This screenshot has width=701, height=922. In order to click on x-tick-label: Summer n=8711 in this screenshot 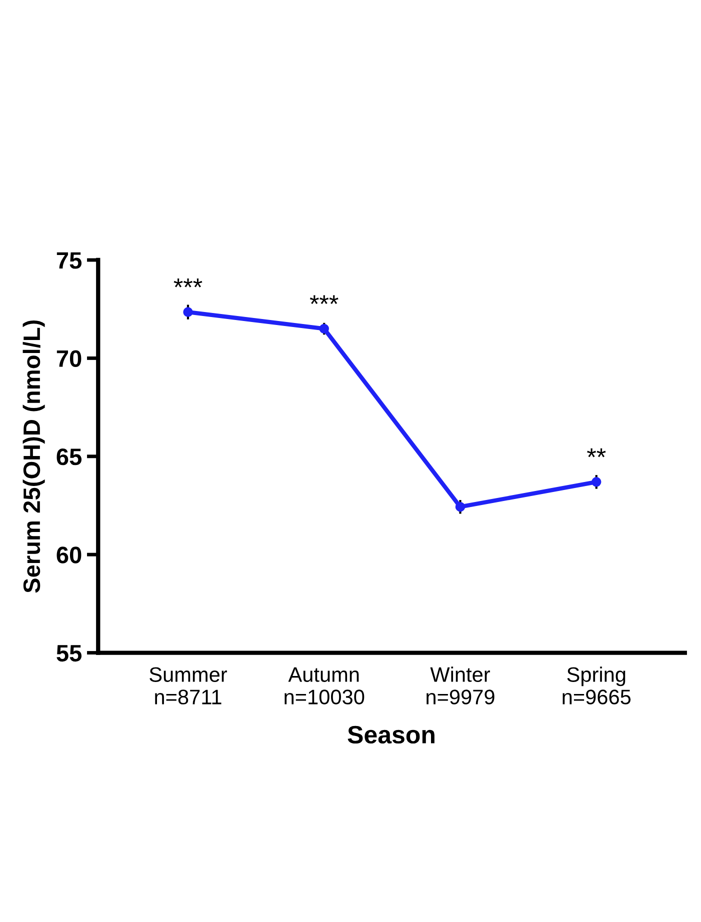, I will do `click(188, 685)`.